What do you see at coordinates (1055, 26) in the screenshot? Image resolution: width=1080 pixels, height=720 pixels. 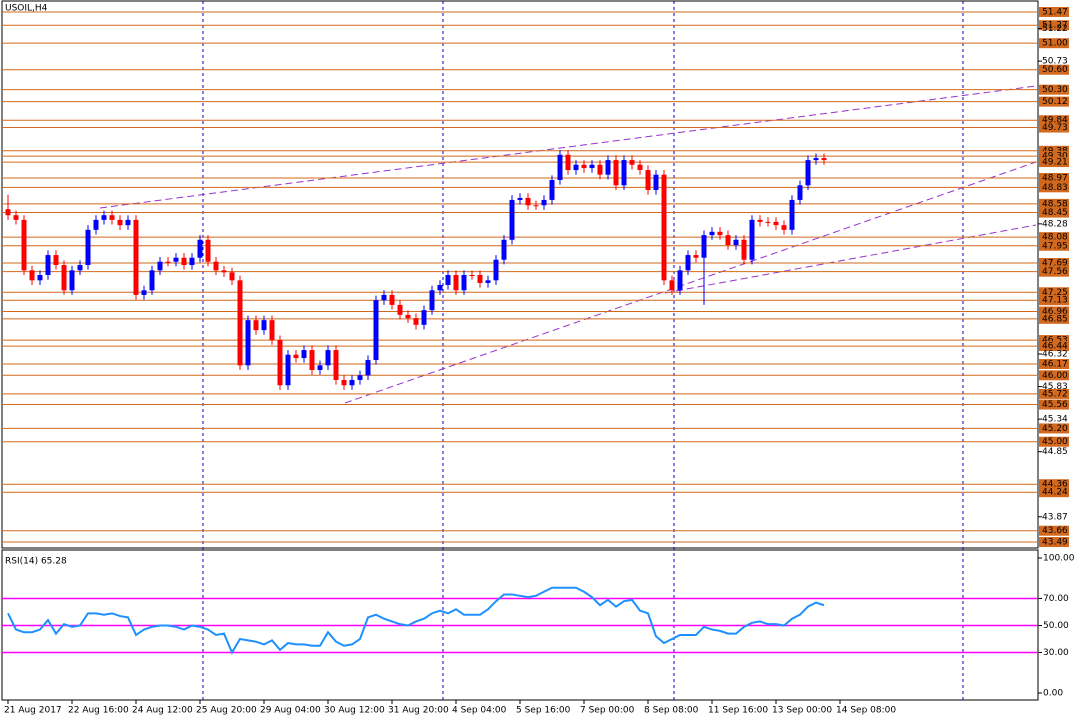 I see `level-label: 51.27` at bounding box center [1055, 26].